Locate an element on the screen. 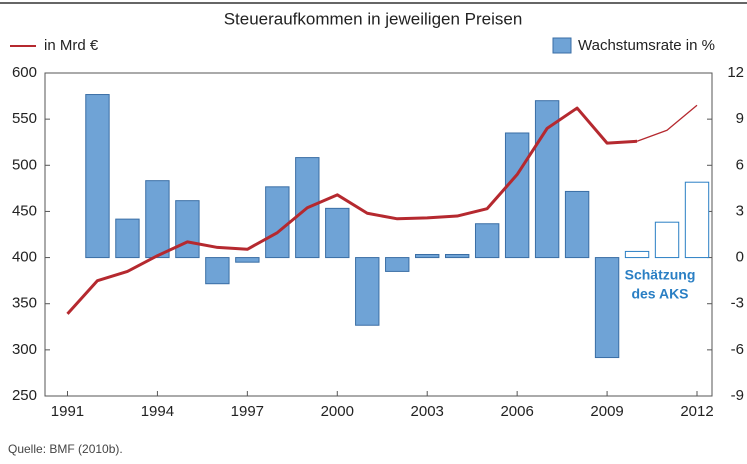 Image resolution: width=747 pixels, height=464 pixels. y2-tick-label: -6 is located at coordinates (737, 349).